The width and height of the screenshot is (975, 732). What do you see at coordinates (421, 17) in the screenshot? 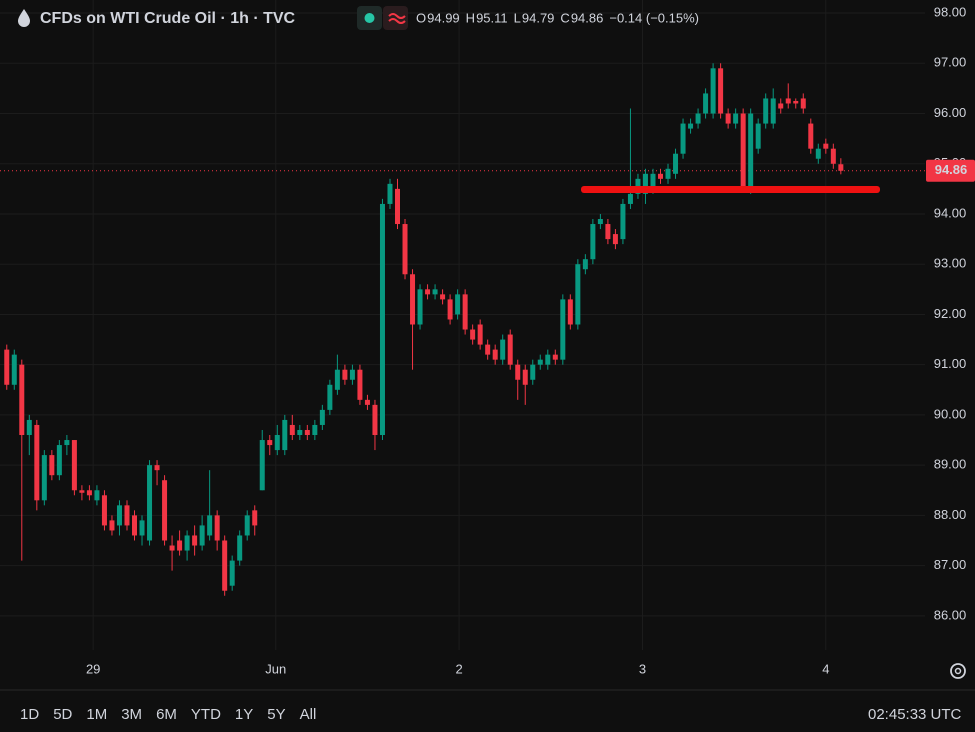
I see `ohlc-key: O` at bounding box center [421, 17].